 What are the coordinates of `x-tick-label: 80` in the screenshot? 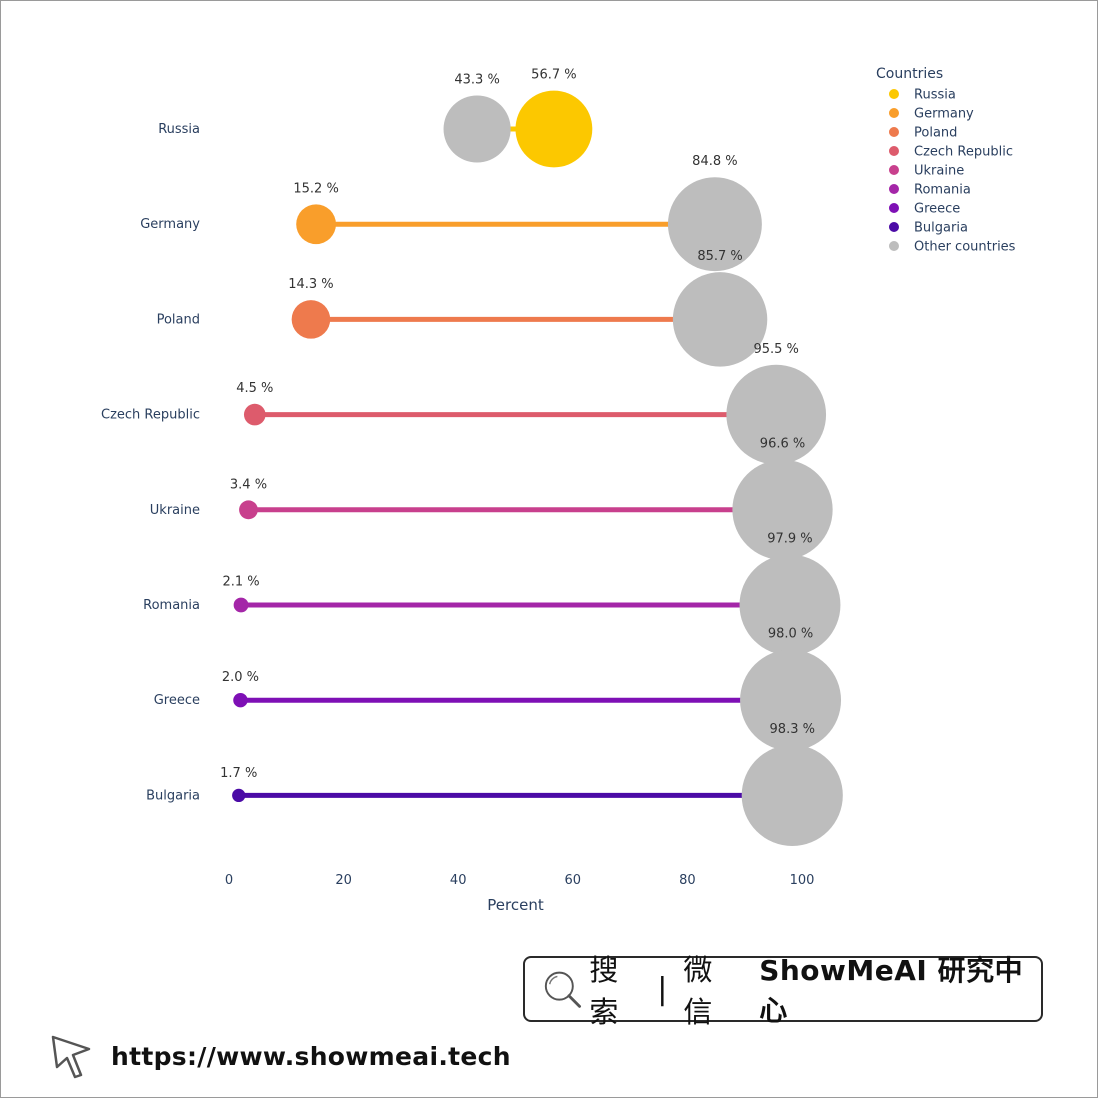 It's located at (687, 880).